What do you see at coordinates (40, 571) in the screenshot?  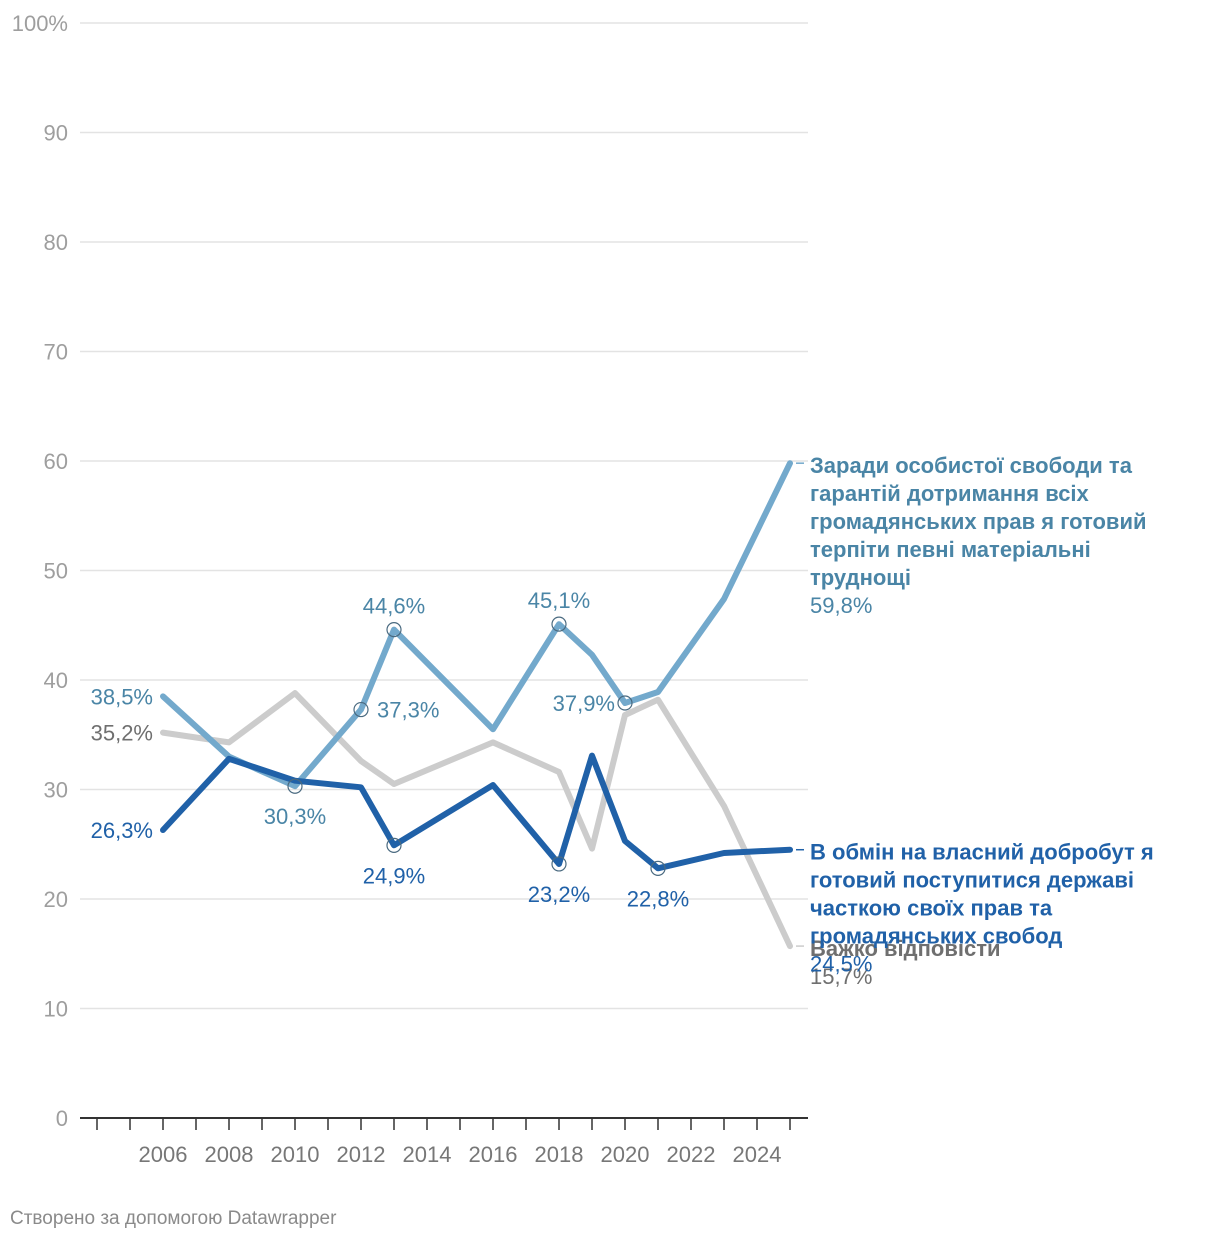 I see `y-axis-labels: 0 10 20 30 40 50 60 70 80 90 100%` at bounding box center [40, 571].